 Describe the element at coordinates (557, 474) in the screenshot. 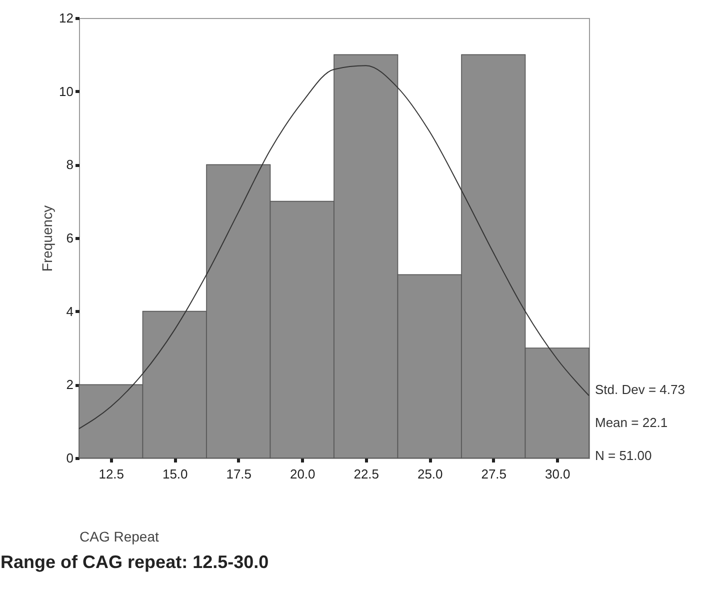

I see `x-tick-label: 30.0` at that location.